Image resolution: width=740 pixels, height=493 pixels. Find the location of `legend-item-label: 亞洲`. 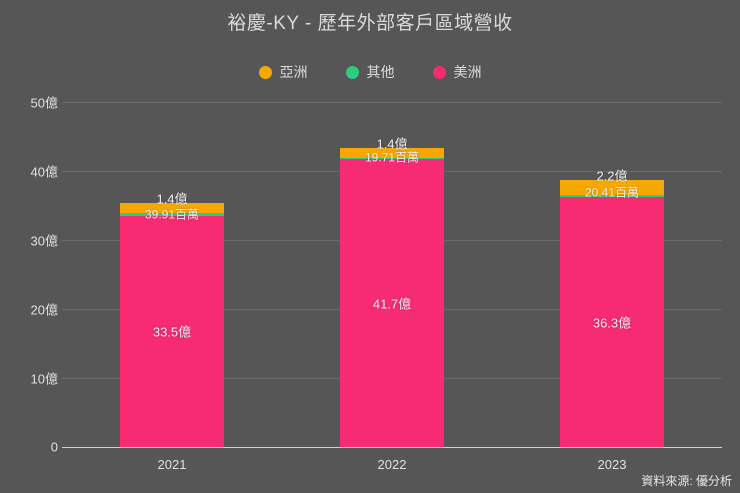

legend-item-label: 亞洲 is located at coordinates (293, 72).